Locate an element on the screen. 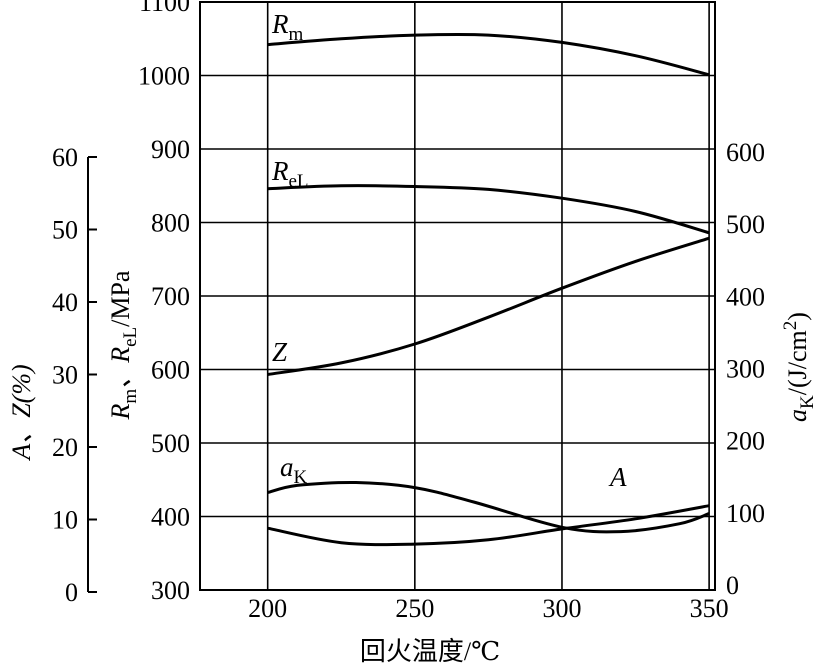 Image resolution: width=821 pixels, height=665 pixels. strength-axis-title-text: Rm、ReL/MPa is located at coordinates (123, 345).